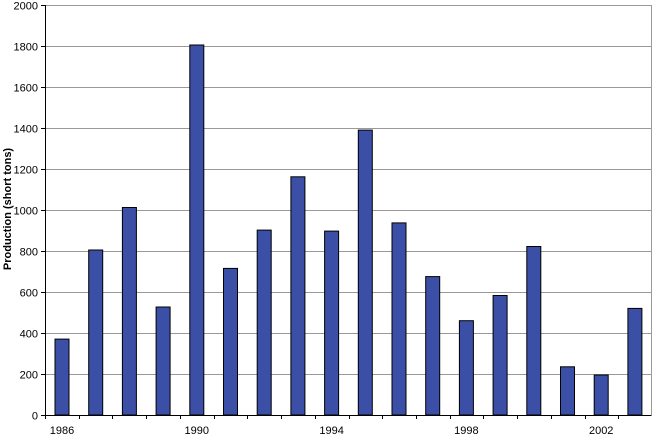 This screenshot has width=652, height=443. What do you see at coordinates (601, 395) in the screenshot?
I see `bar-2002` at bounding box center [601, 395].